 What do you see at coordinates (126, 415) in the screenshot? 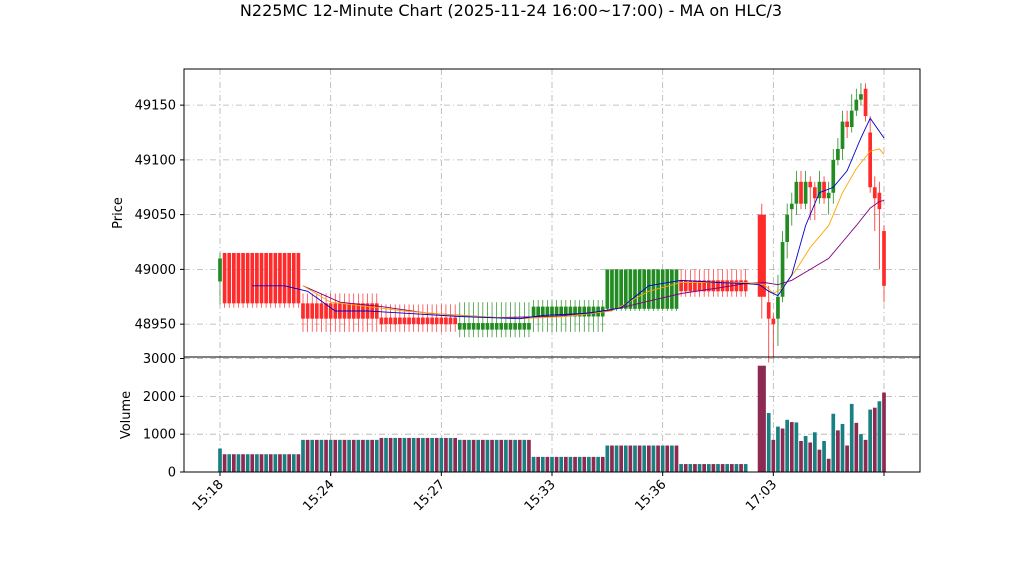
I see `volume-axis-label: Volume` at bounding box center [126, 415].